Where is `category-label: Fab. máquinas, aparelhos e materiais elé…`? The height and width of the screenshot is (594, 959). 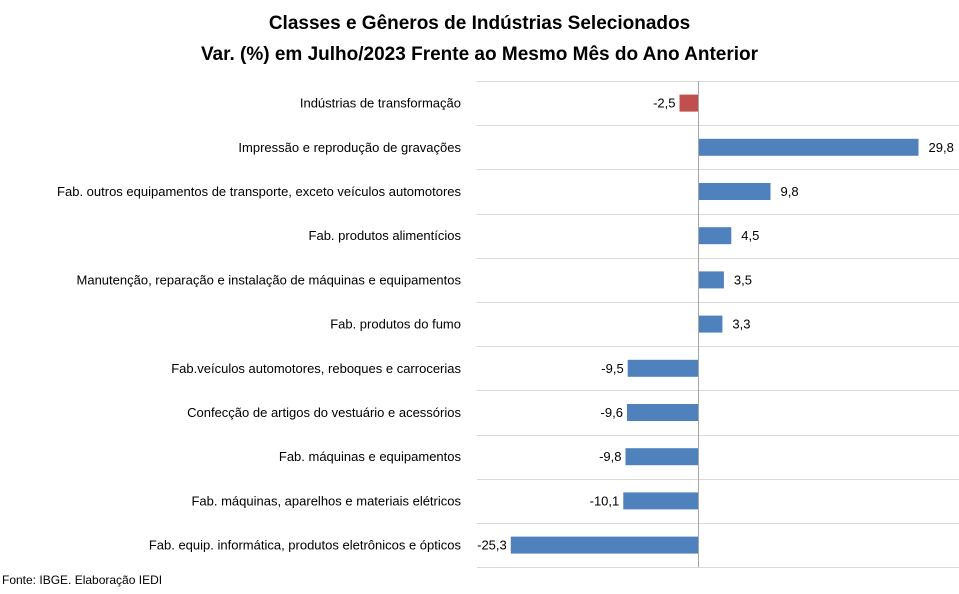 category-label: Fab. máquinas, aparelhos e materiais elé… is located at coordinates (326, 500).